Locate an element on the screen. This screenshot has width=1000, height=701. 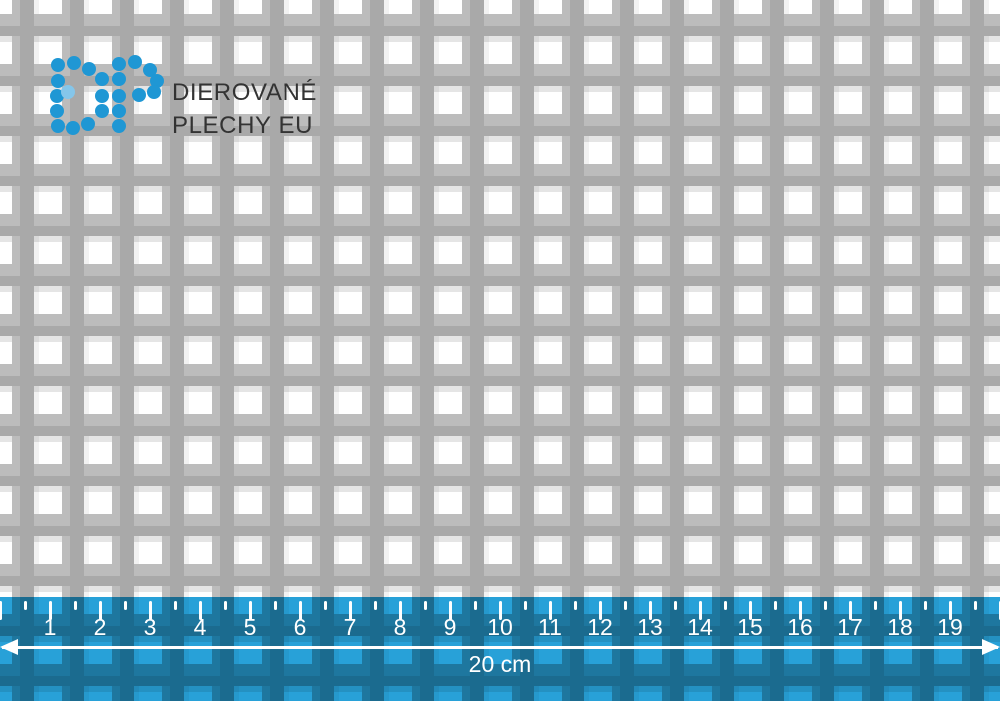
ruler-number: 10 is located at coordinates (500, 627).